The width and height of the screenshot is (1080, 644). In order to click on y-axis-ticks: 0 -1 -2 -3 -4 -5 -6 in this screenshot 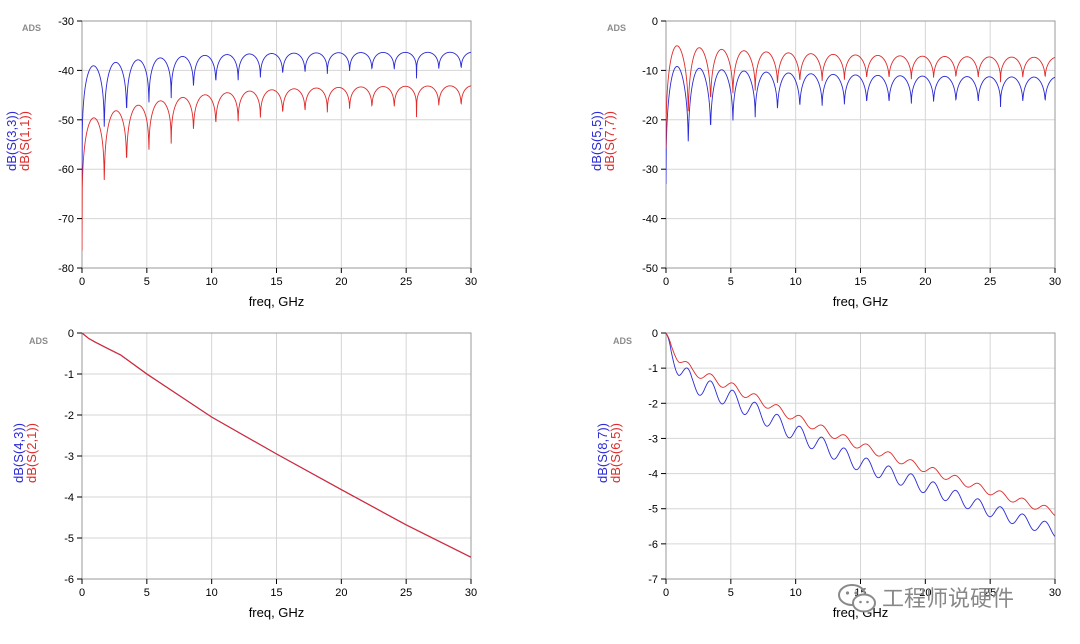, I will do `click(73, 457)`.